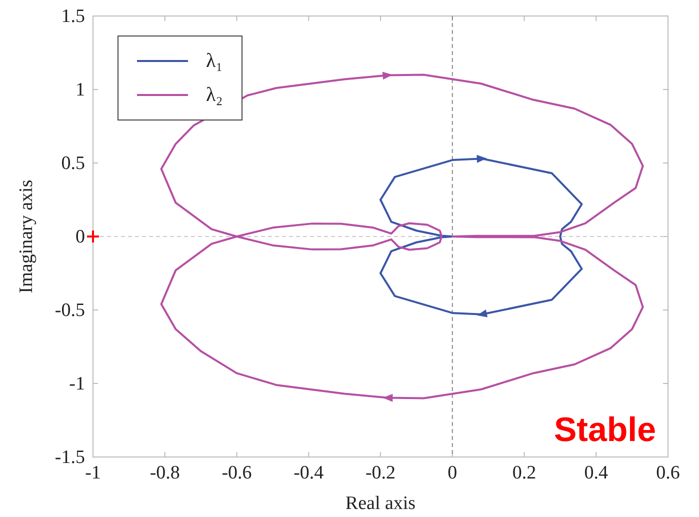 Image resolution: width=699 pixels, height=517 pixels. I want to click on x-tick-label: -0.8, so click(165, 473).